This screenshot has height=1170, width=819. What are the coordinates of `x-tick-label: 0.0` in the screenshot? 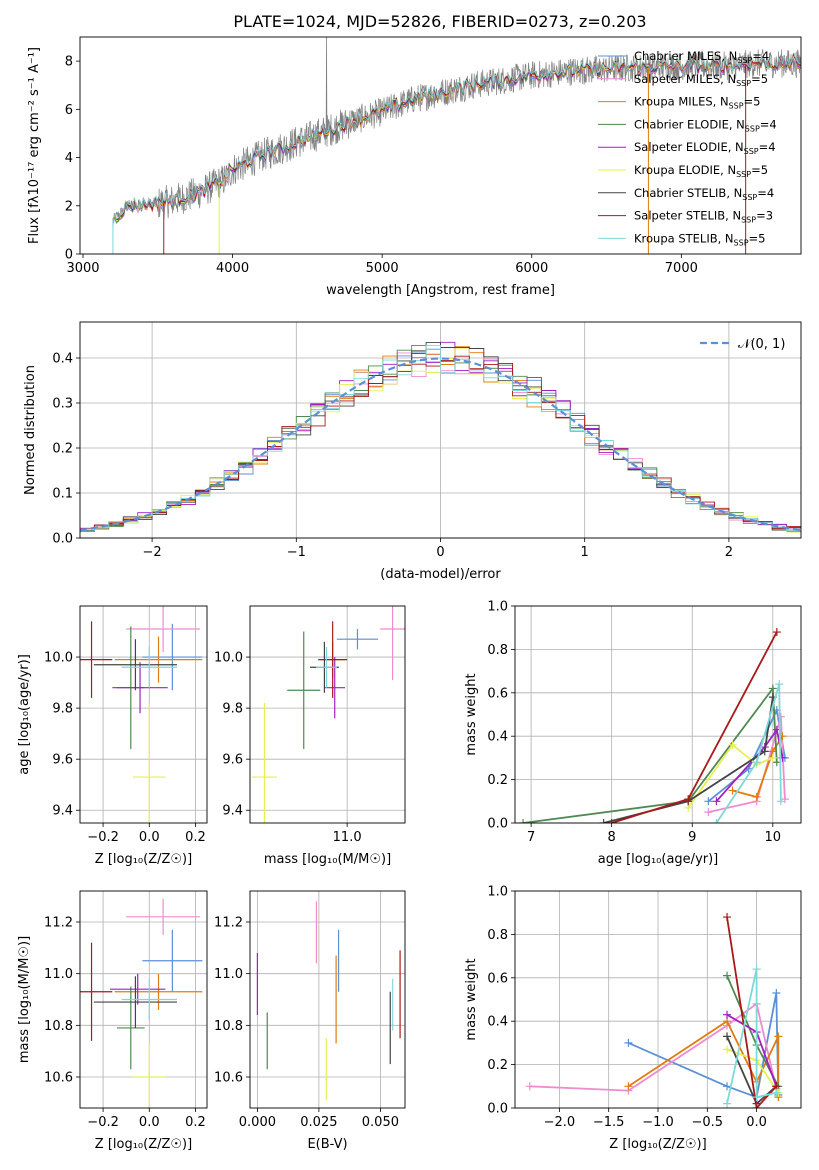 It's located at (756, 1122).